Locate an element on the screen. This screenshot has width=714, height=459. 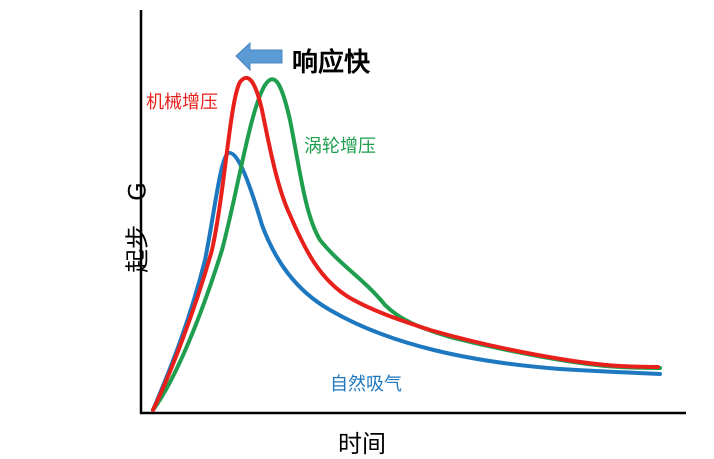
left-arrow-icon is located at coordinates (259, 56).